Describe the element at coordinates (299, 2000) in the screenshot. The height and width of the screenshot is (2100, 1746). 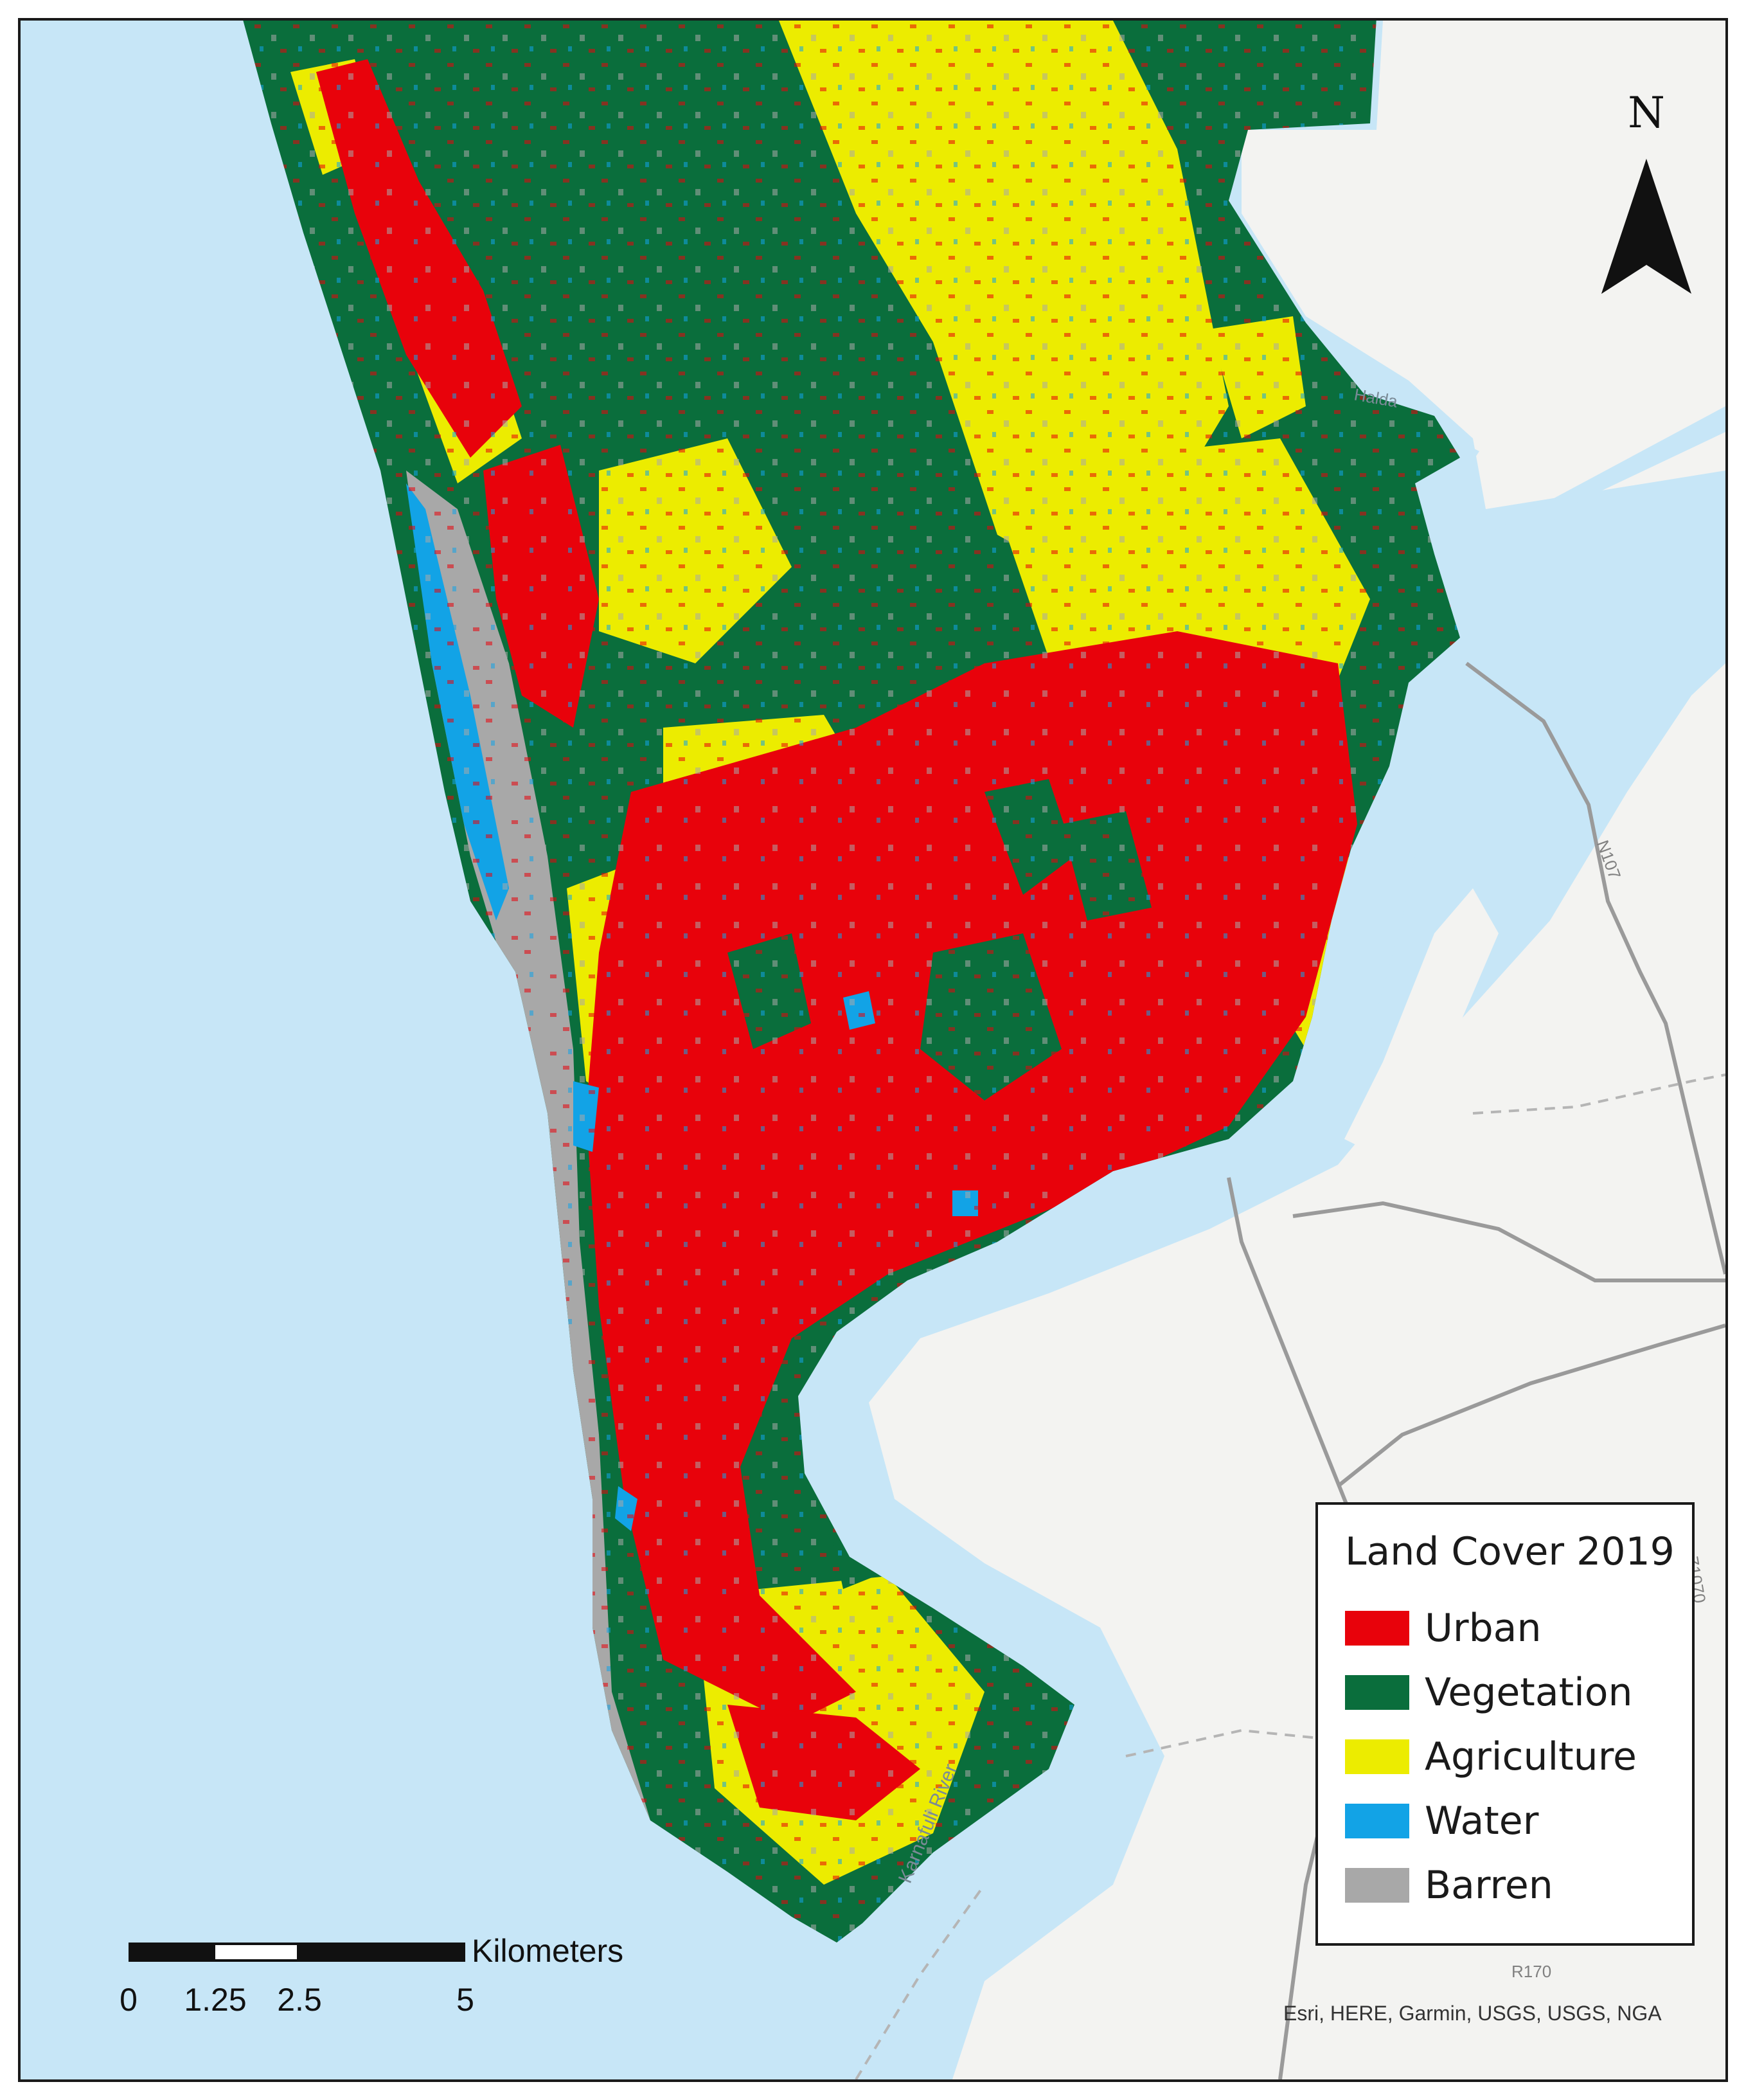
I see `scale-tick-2: 2.5` at that location.